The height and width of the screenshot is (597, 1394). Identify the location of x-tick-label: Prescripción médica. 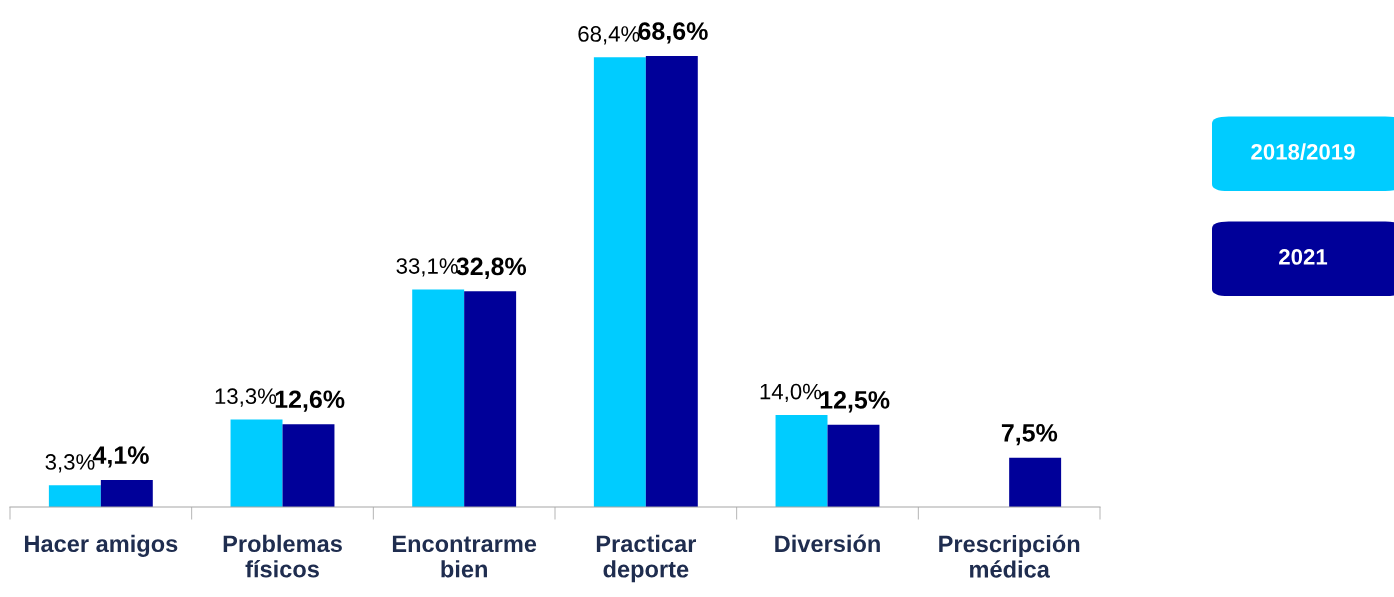
(1009, 556).